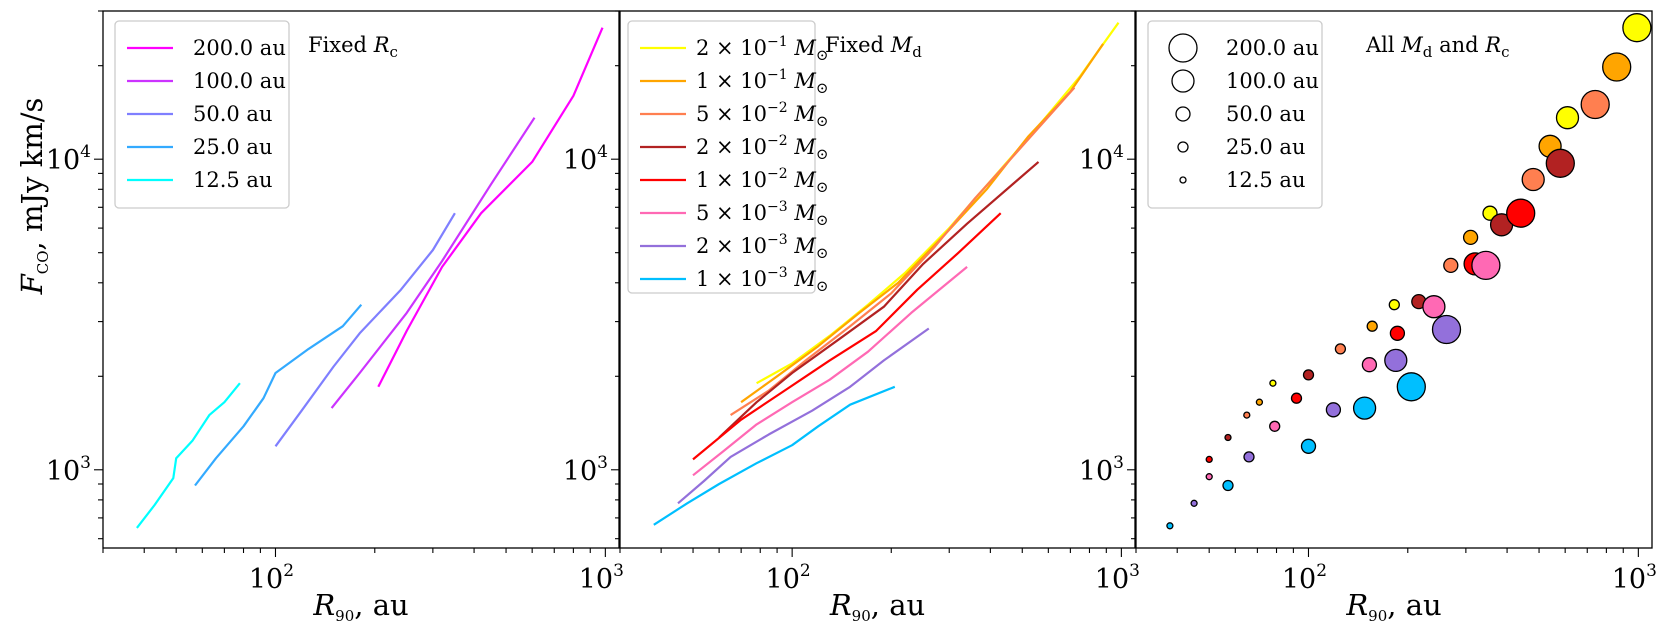 Image resolution: width=1660 pixels, height=631 pixels. What do you see at coordinates (1437, 47) in the screenshot?
I see `panel-title: All Md and Rc` at bounding box center [1437, 47].